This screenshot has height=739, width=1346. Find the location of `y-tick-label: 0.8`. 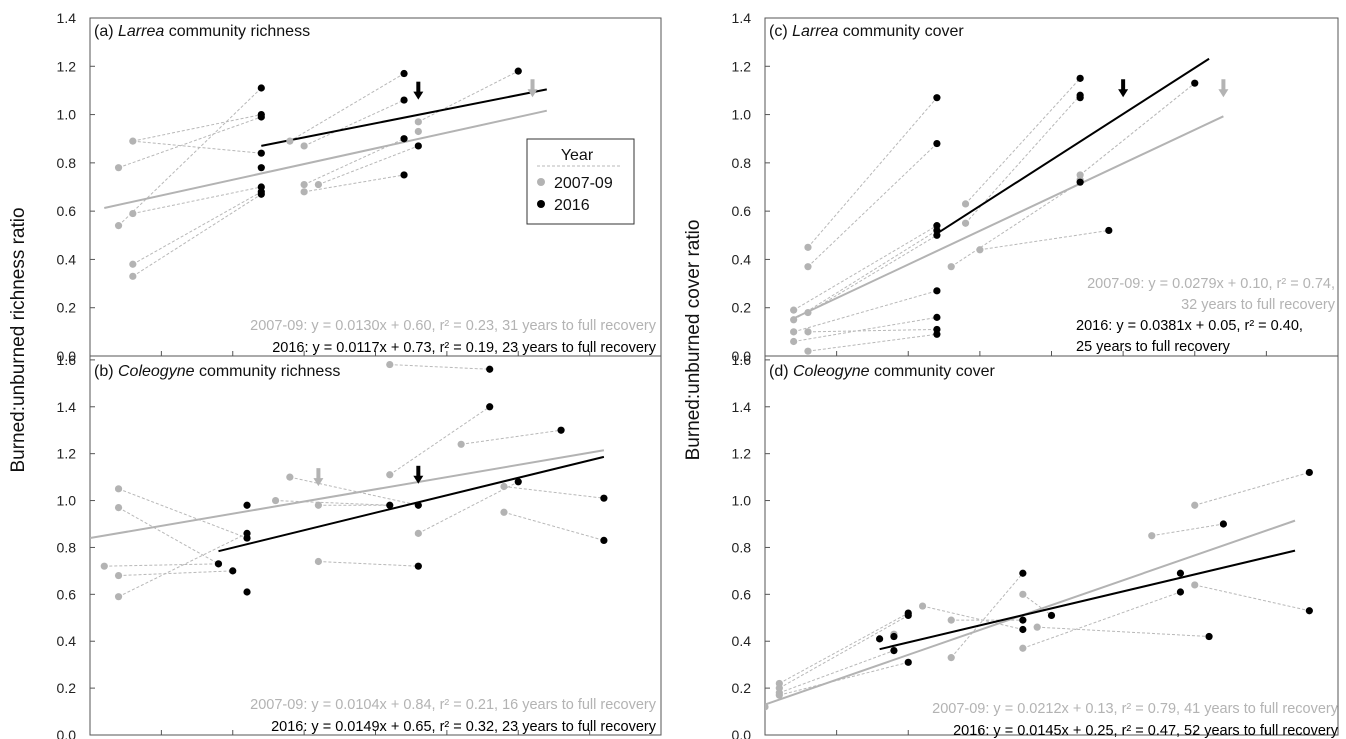

y-tick-label: 0.8 is located at coordinates (67, 163).